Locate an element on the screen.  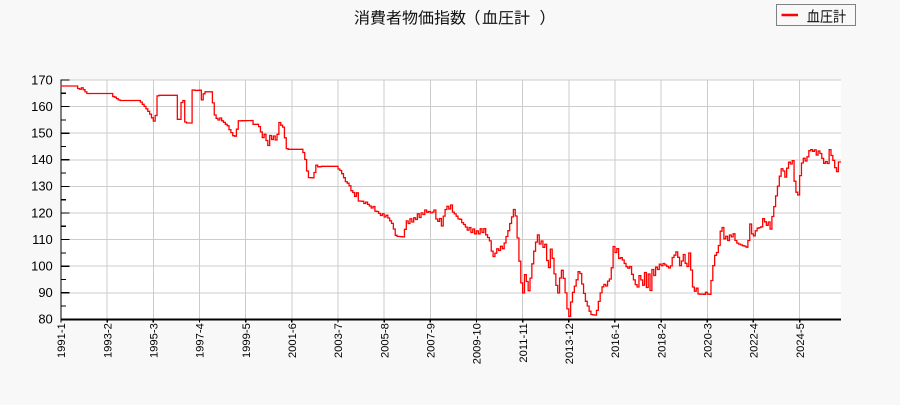
svg-text: 1999-5 is located at coordinates (247, 340).